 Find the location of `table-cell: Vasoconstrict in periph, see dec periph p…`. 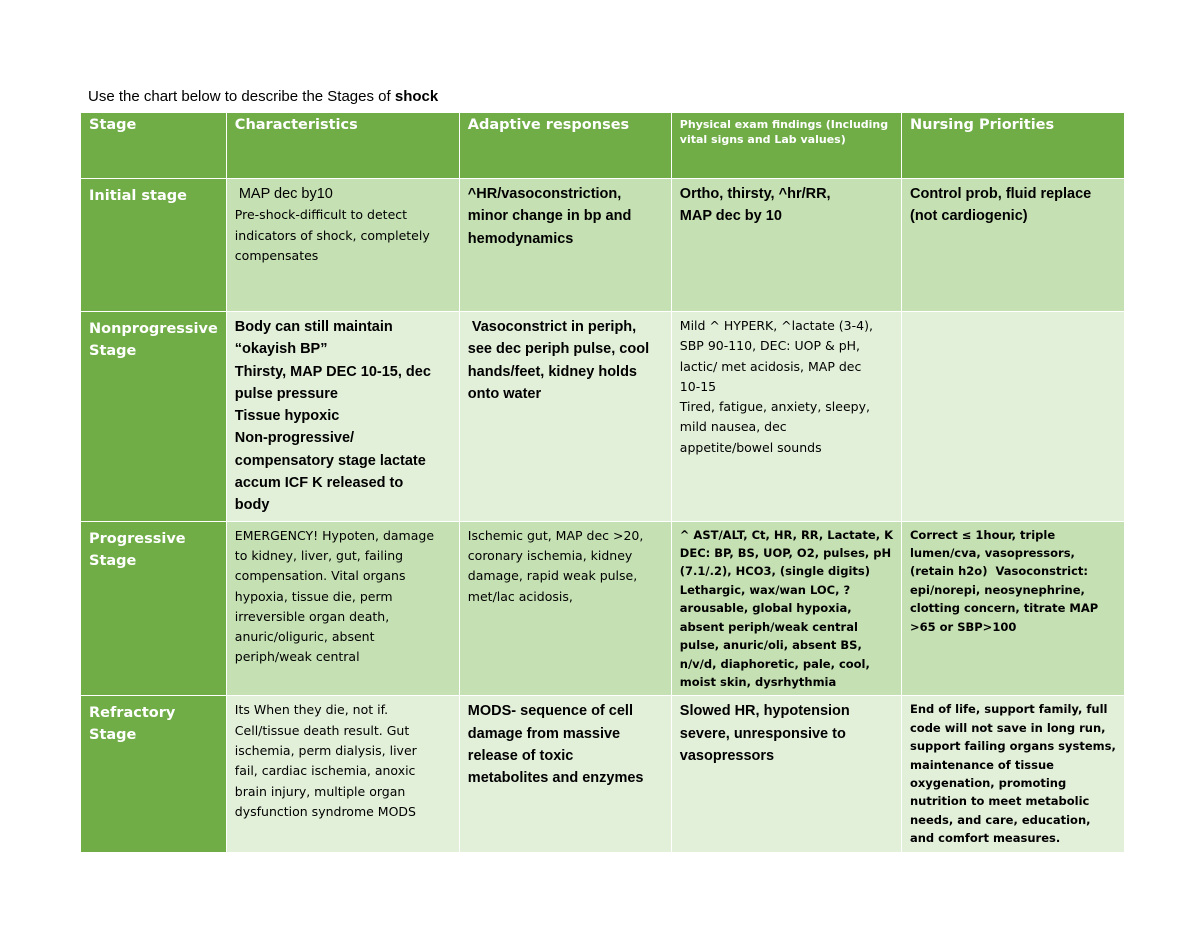

table-cell: Vasoconstrict in periph, see dec periph p… is located at coordinates (565, 416).